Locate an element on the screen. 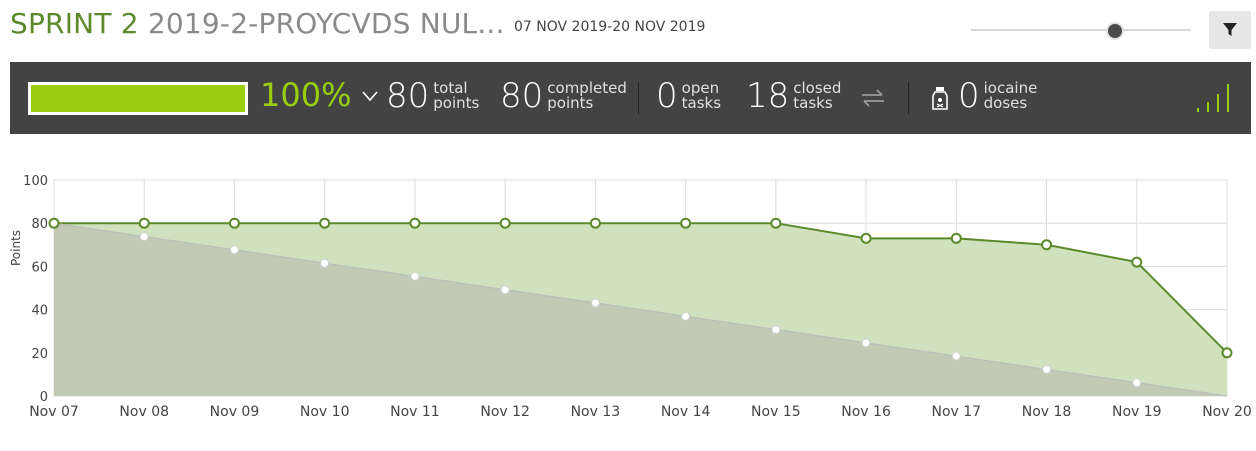  stat-open-tasks: 0 open tasks is located at coordinates (688, 96).